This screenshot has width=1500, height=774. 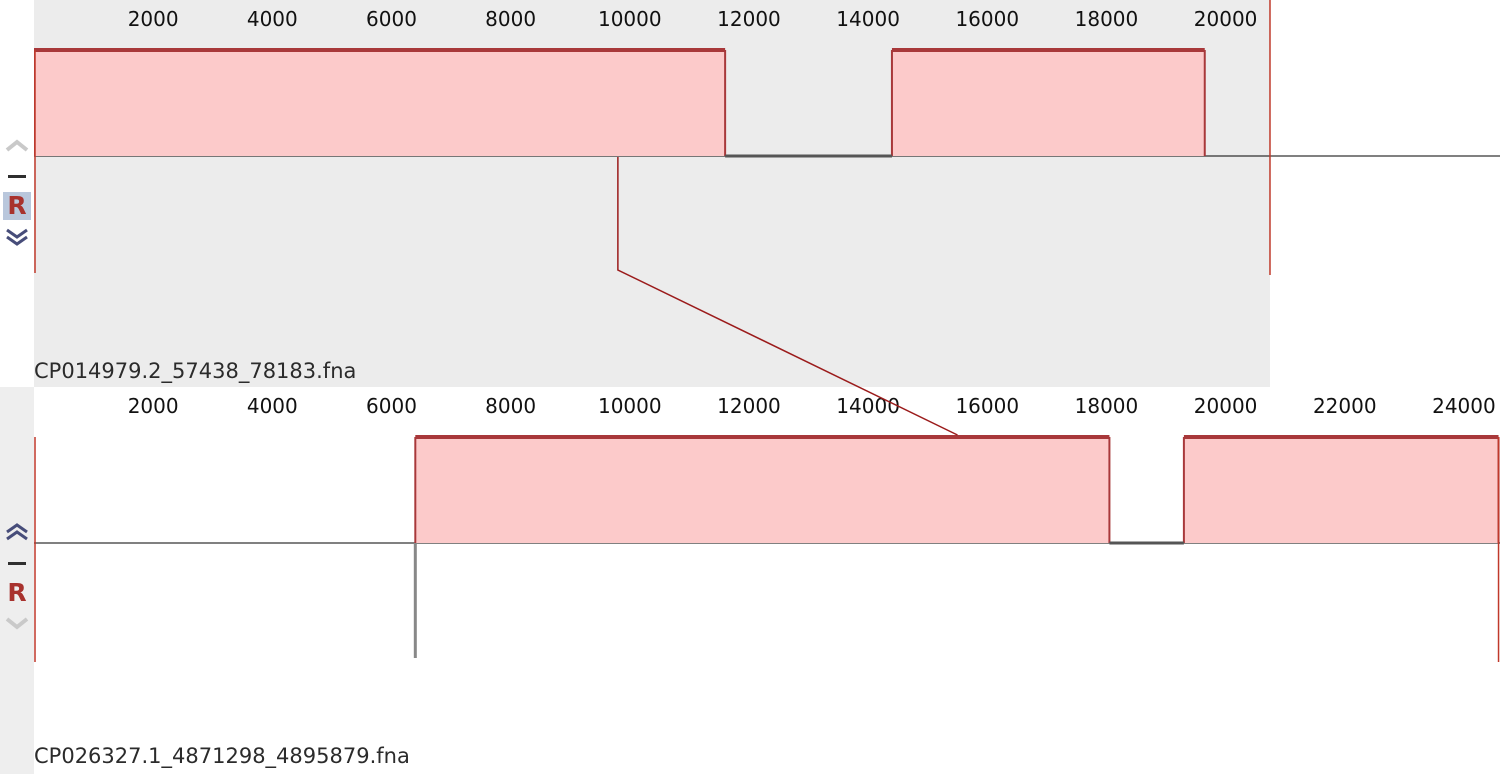 I want to click on sequence-name-label: CP014979.2_57438_78183.fna, so click(x=195, y=371).